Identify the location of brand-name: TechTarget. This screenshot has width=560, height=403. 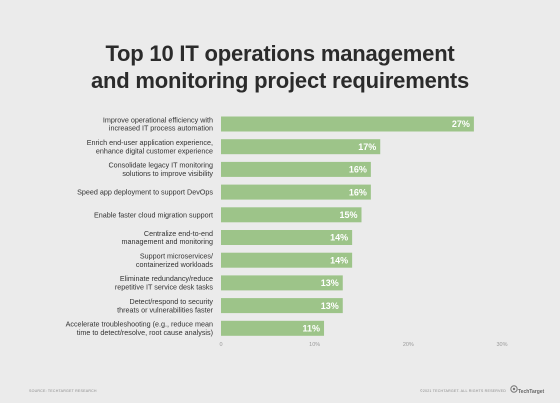
(531, 392).